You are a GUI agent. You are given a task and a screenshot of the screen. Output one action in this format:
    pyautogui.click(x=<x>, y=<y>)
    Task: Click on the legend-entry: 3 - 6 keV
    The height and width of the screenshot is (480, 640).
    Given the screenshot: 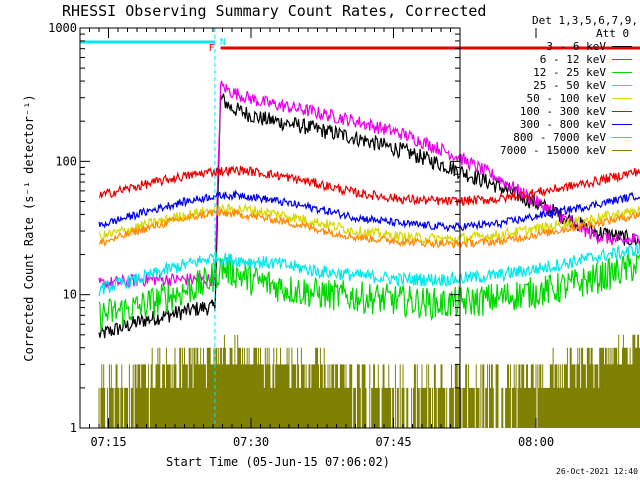 What is the action you would take?
    pyautogui.click(x=556, y=46)
    